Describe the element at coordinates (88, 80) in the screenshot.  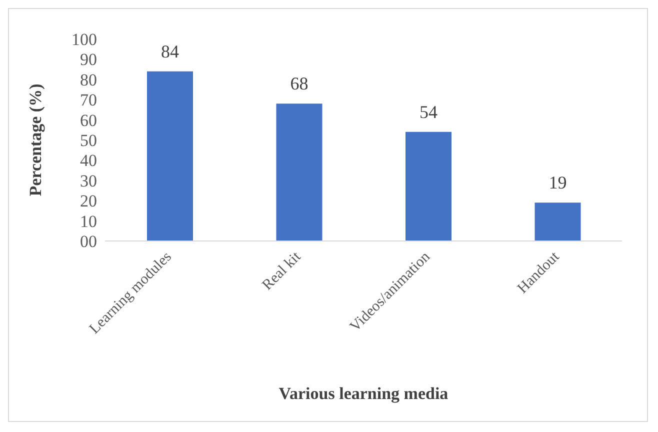
I see `y-tick-label: 80` at that location.